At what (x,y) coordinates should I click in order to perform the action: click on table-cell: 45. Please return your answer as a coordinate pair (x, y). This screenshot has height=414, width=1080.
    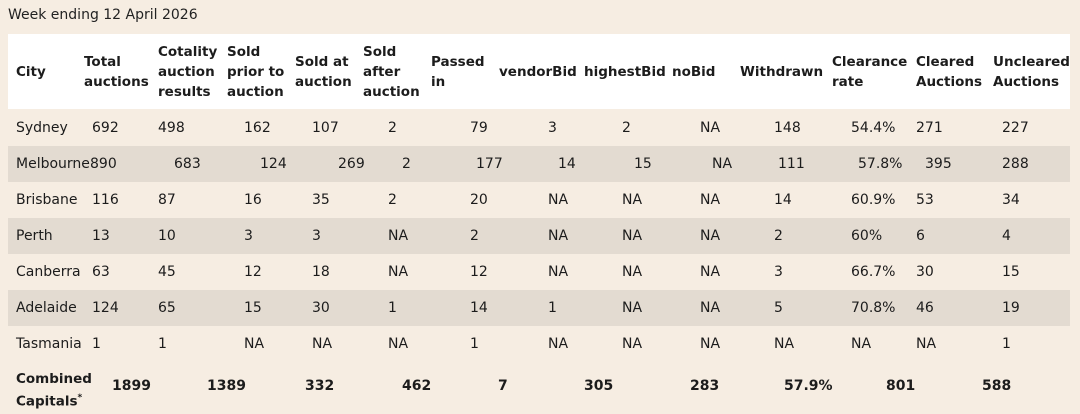
    Looking at the image, I should click on (167, 272).